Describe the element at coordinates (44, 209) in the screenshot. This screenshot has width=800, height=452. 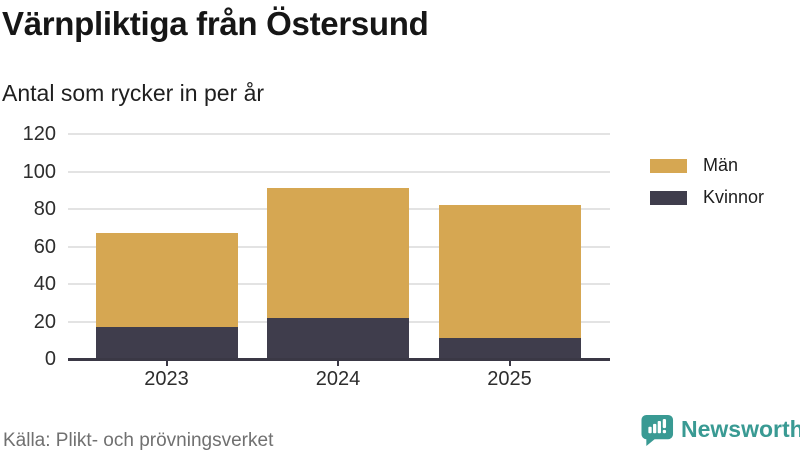
I see `y-axis-tick-label: 80` at that location.